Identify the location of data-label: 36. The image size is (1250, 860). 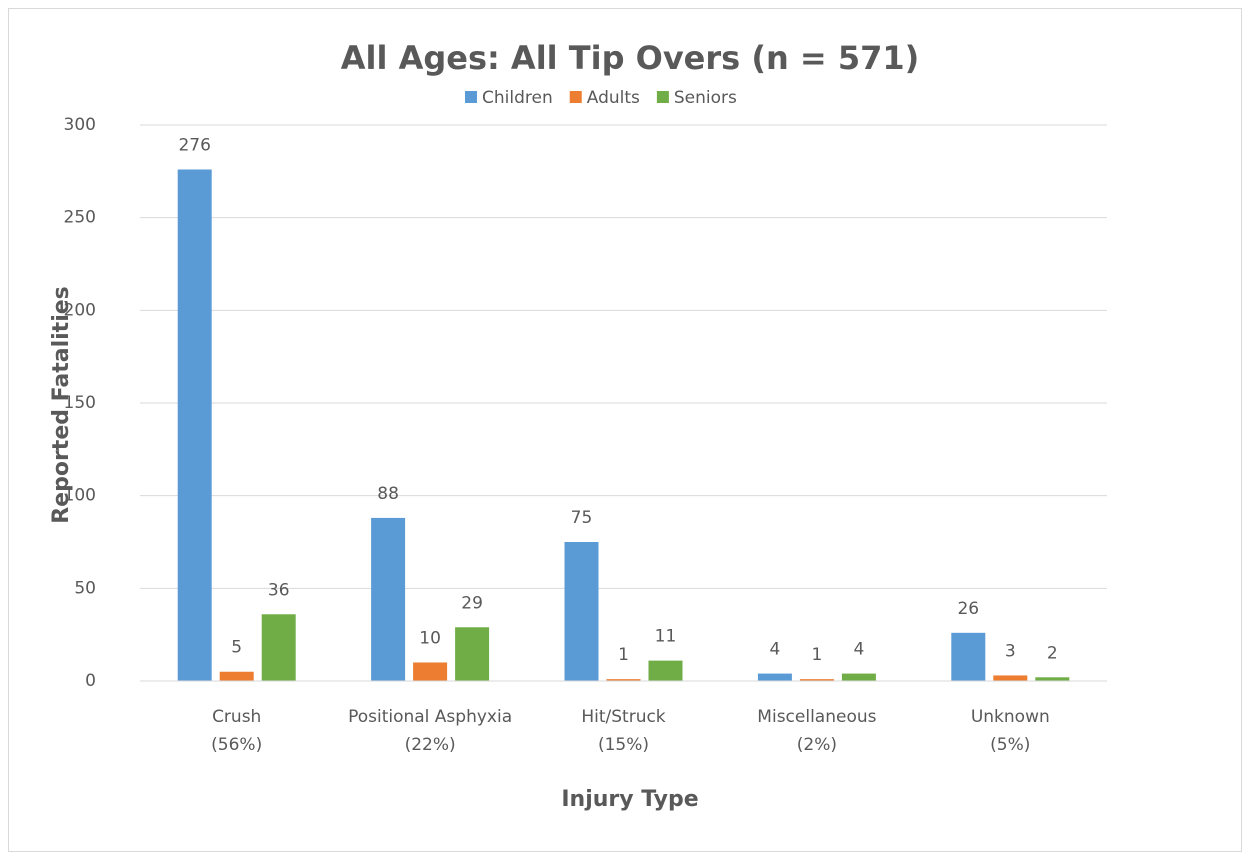
(279, 590).